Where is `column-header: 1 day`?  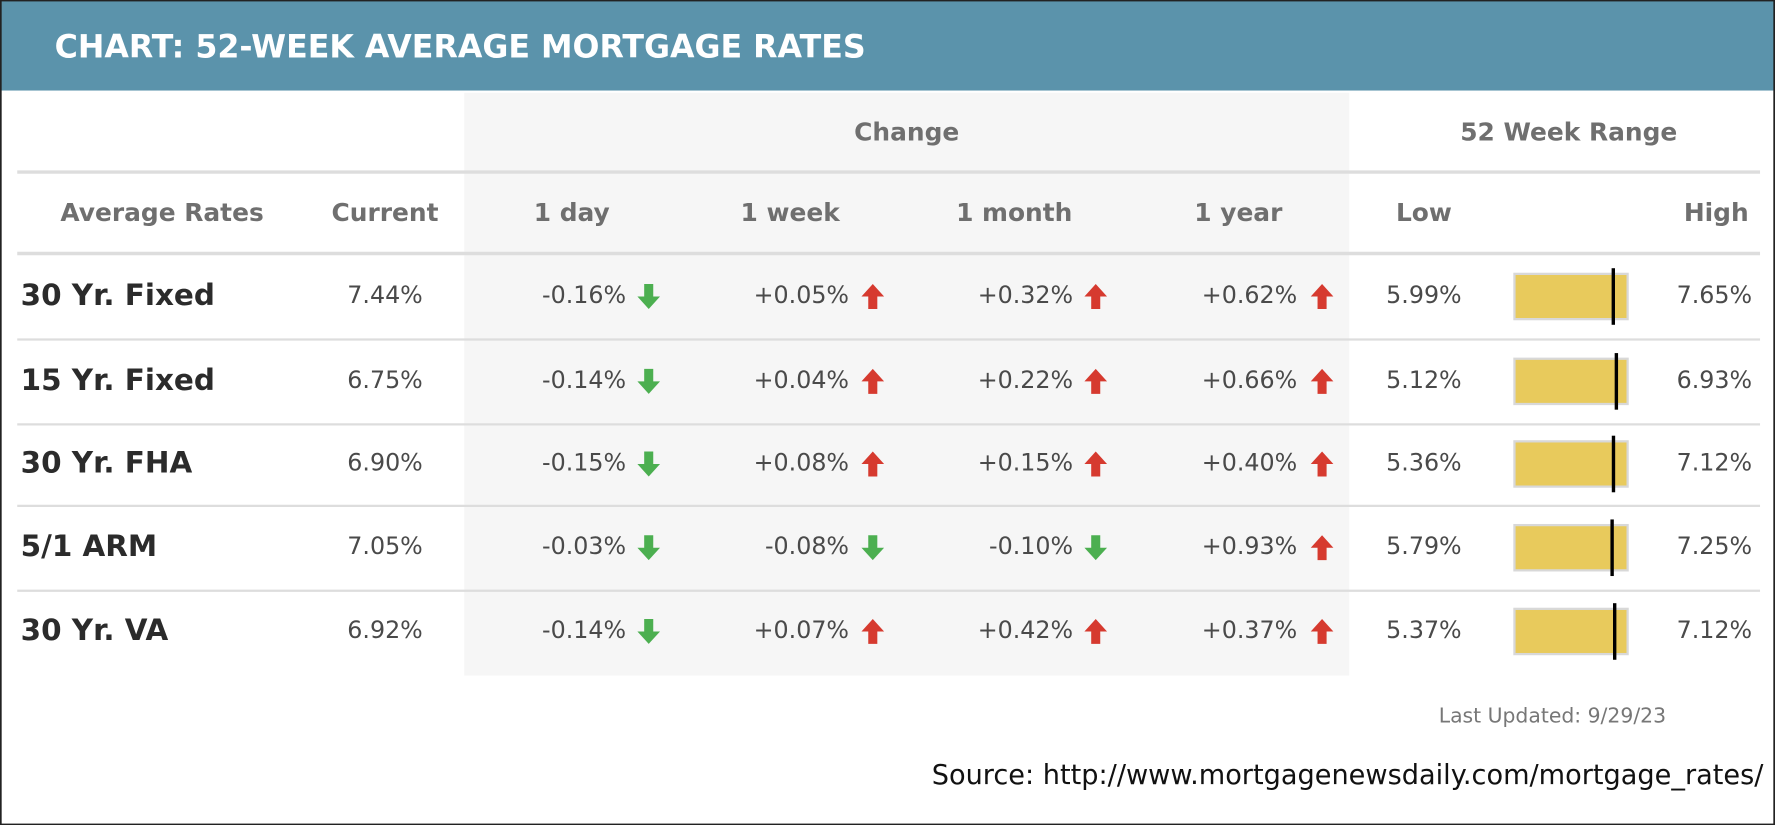
column-header: 1 day is located at coordinates (572, 212).